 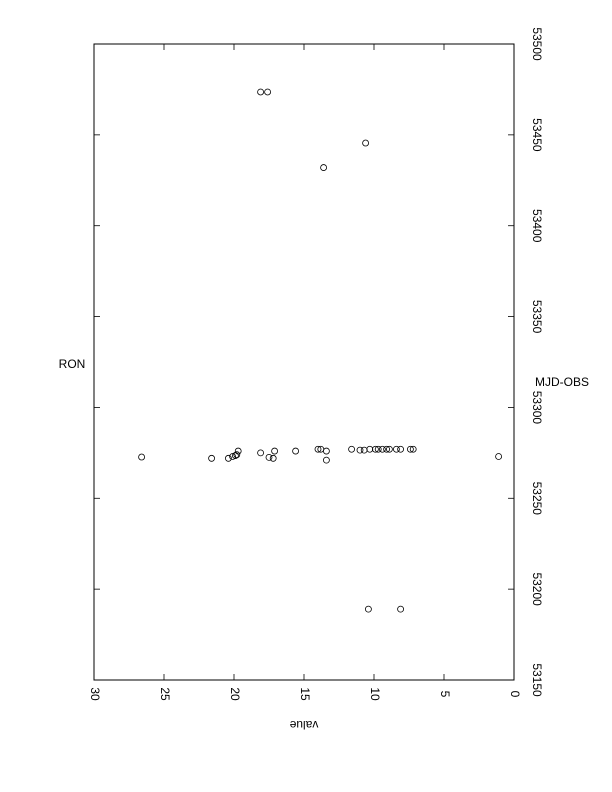 What do you see at coordinates (537, 135) in the screenshot?
I see `x-tick-label: 53450` at bounding box center [537, 135].